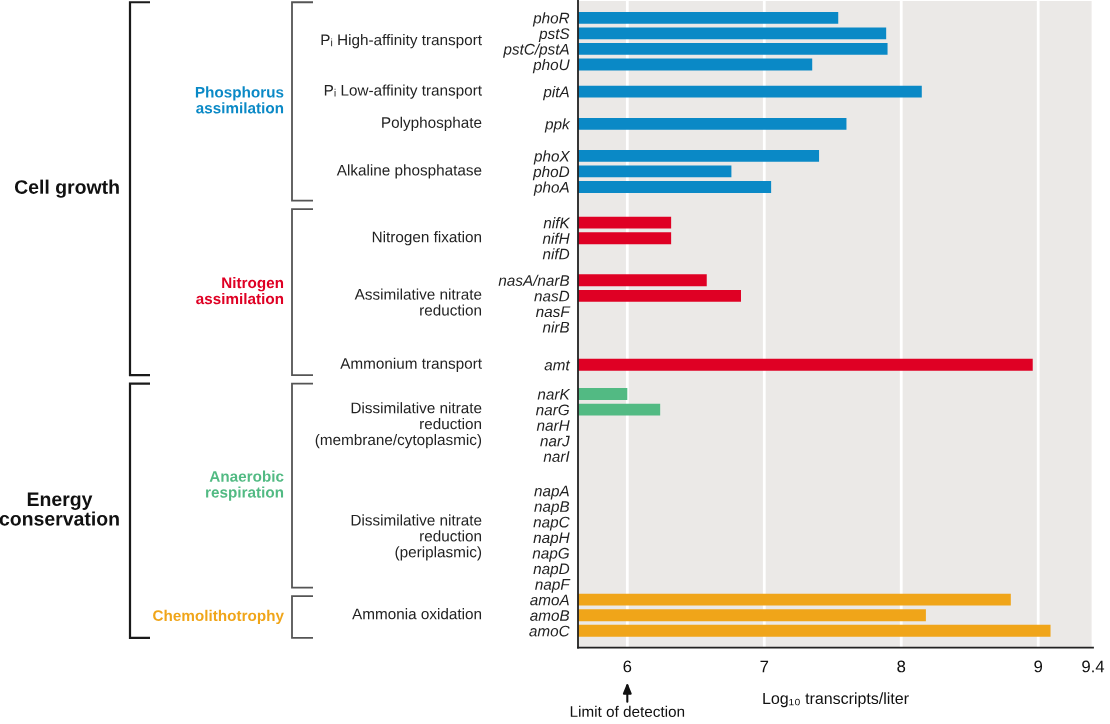  I want to click on y-tick-label: narK, so click(554, 394).